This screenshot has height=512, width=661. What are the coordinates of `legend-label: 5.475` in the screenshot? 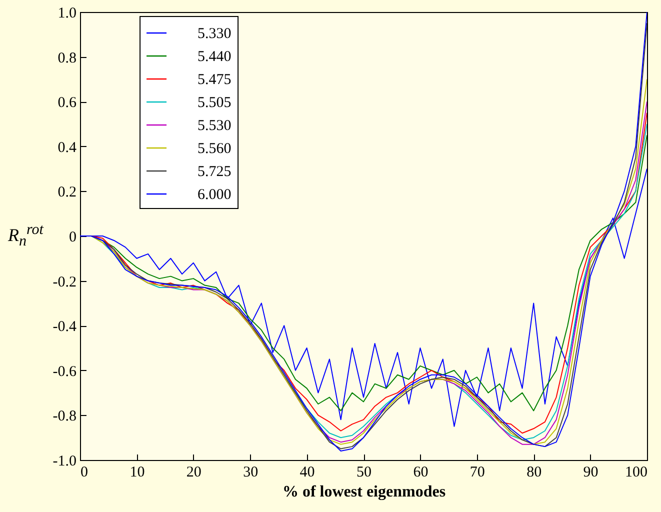 It's located at (215, 80).